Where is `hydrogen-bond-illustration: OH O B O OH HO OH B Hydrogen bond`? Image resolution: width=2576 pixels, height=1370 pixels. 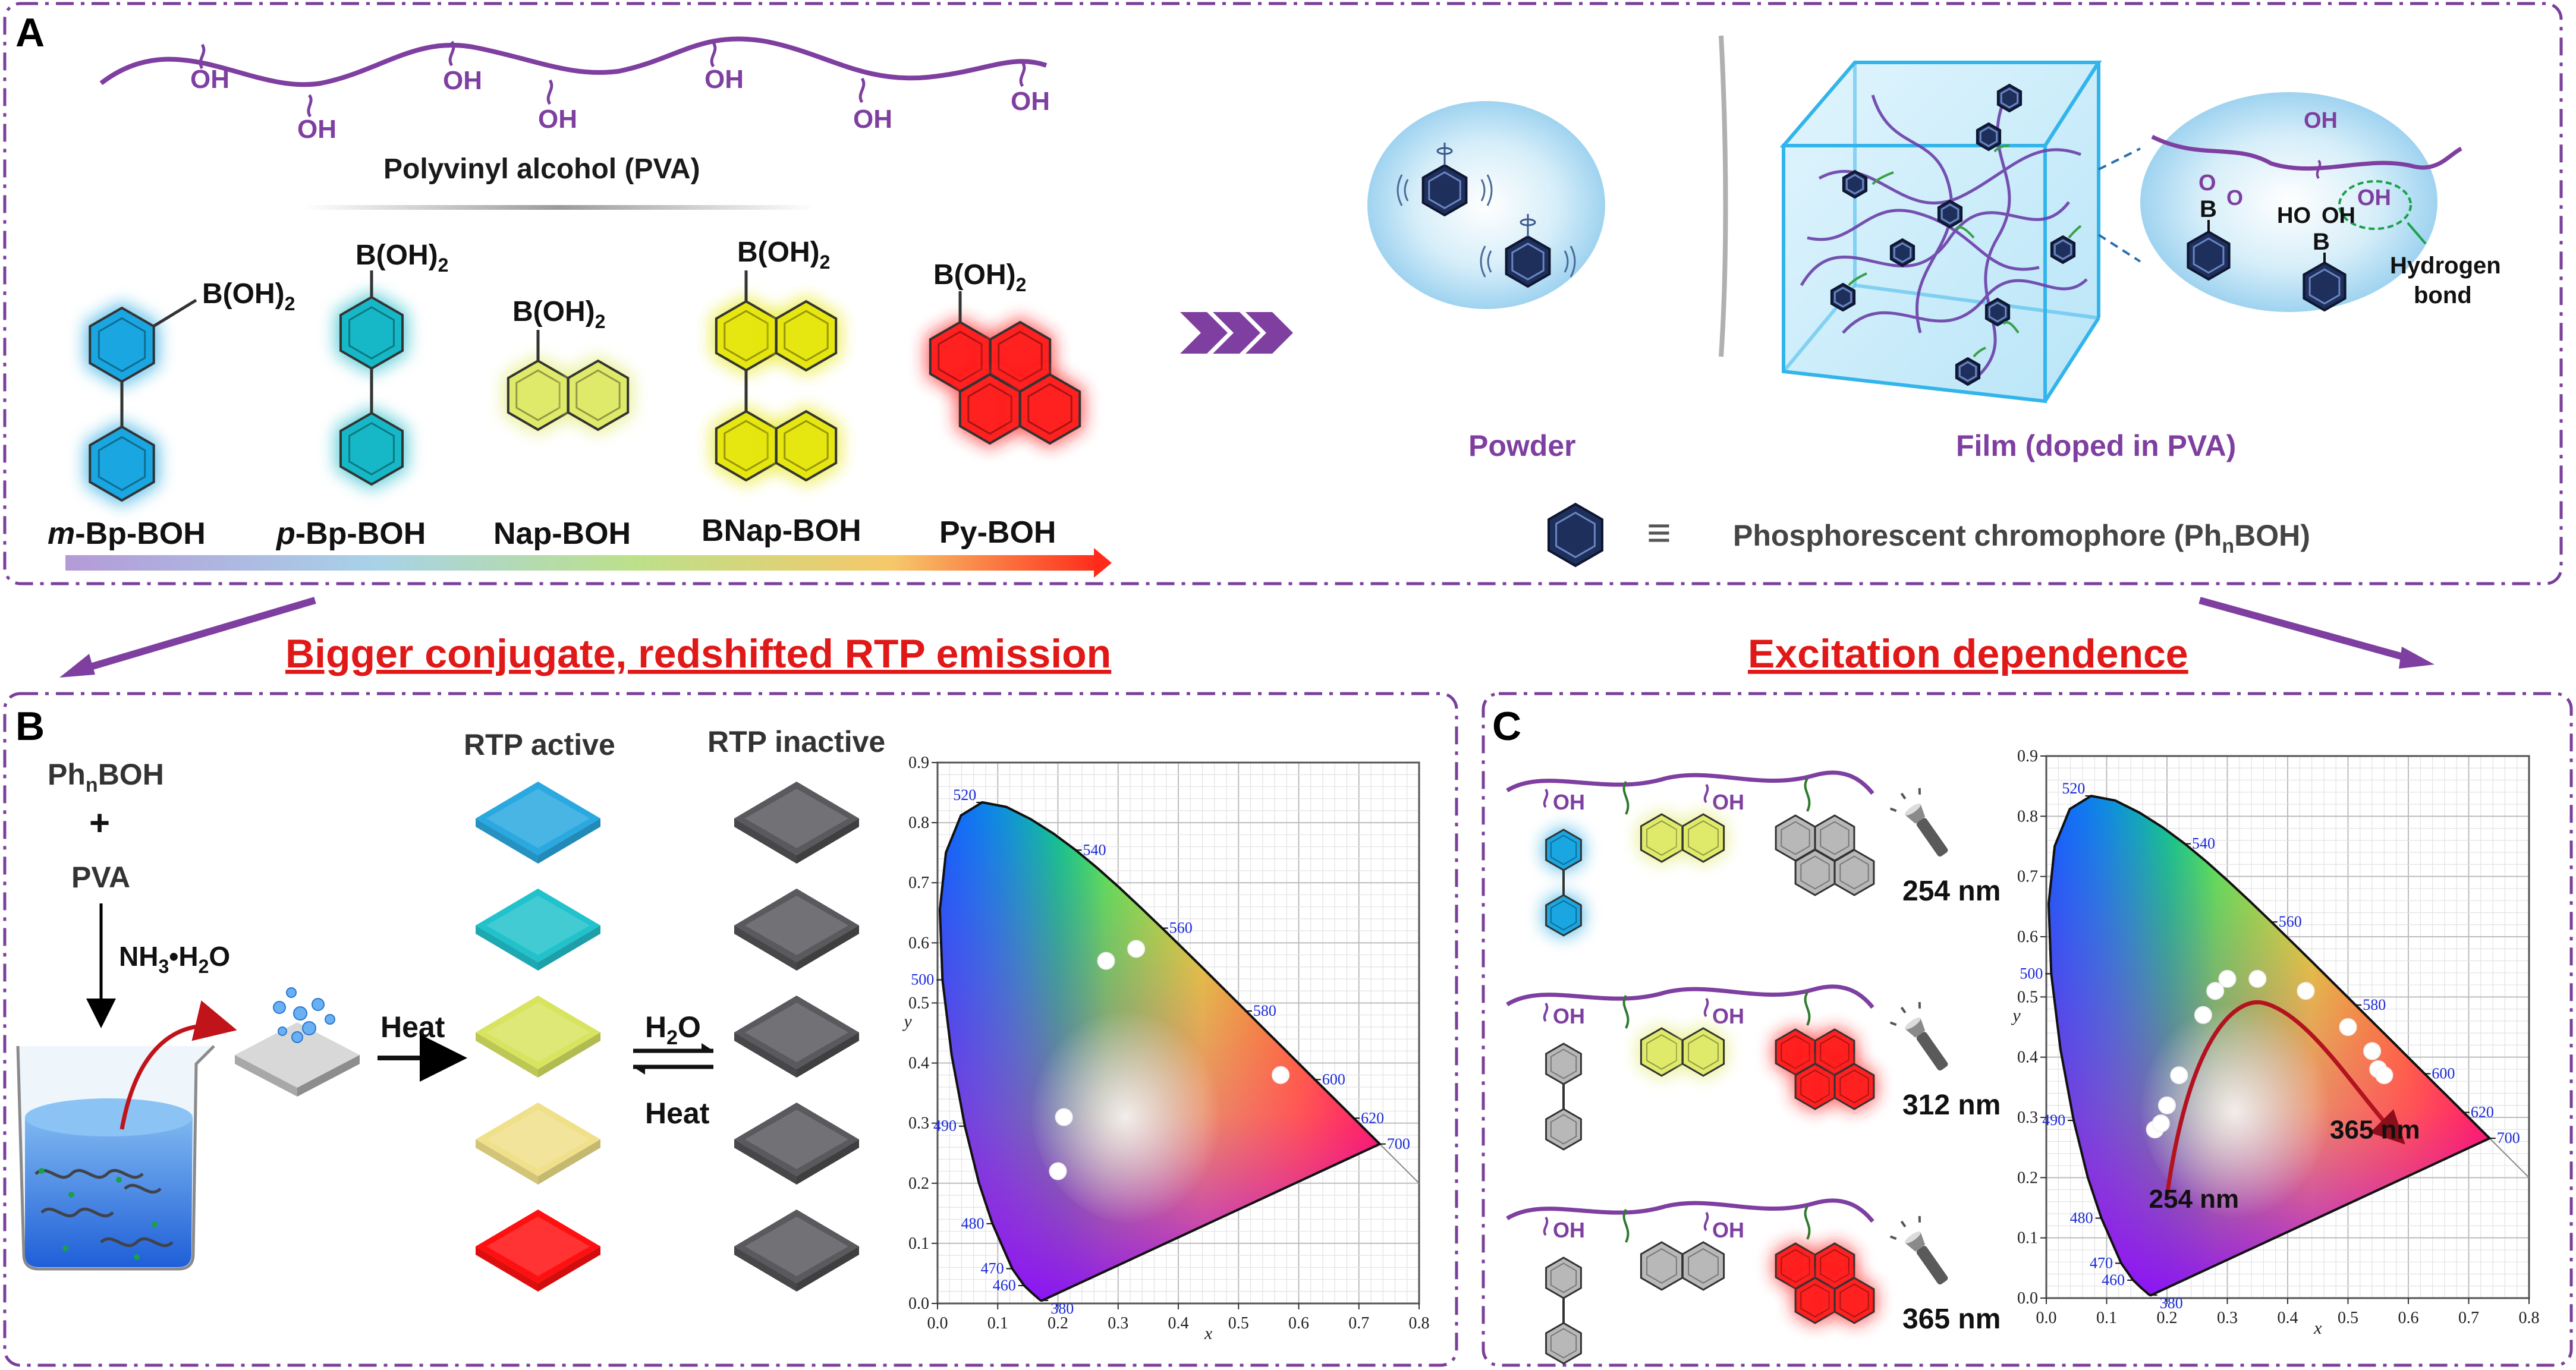 hydrogen-bond-illustration: OH O B O OH HO OH B Hydrogen bond is located at coordinates (2320, 202).